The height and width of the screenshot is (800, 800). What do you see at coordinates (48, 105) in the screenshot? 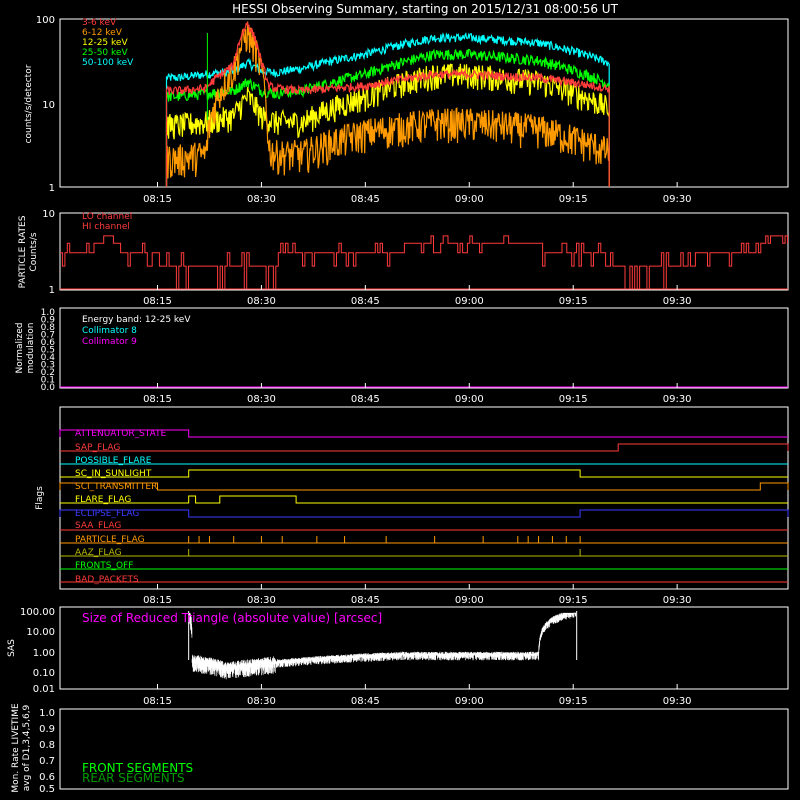
I see `count-rates-ytick: 10` at bounding box center [48, 105].